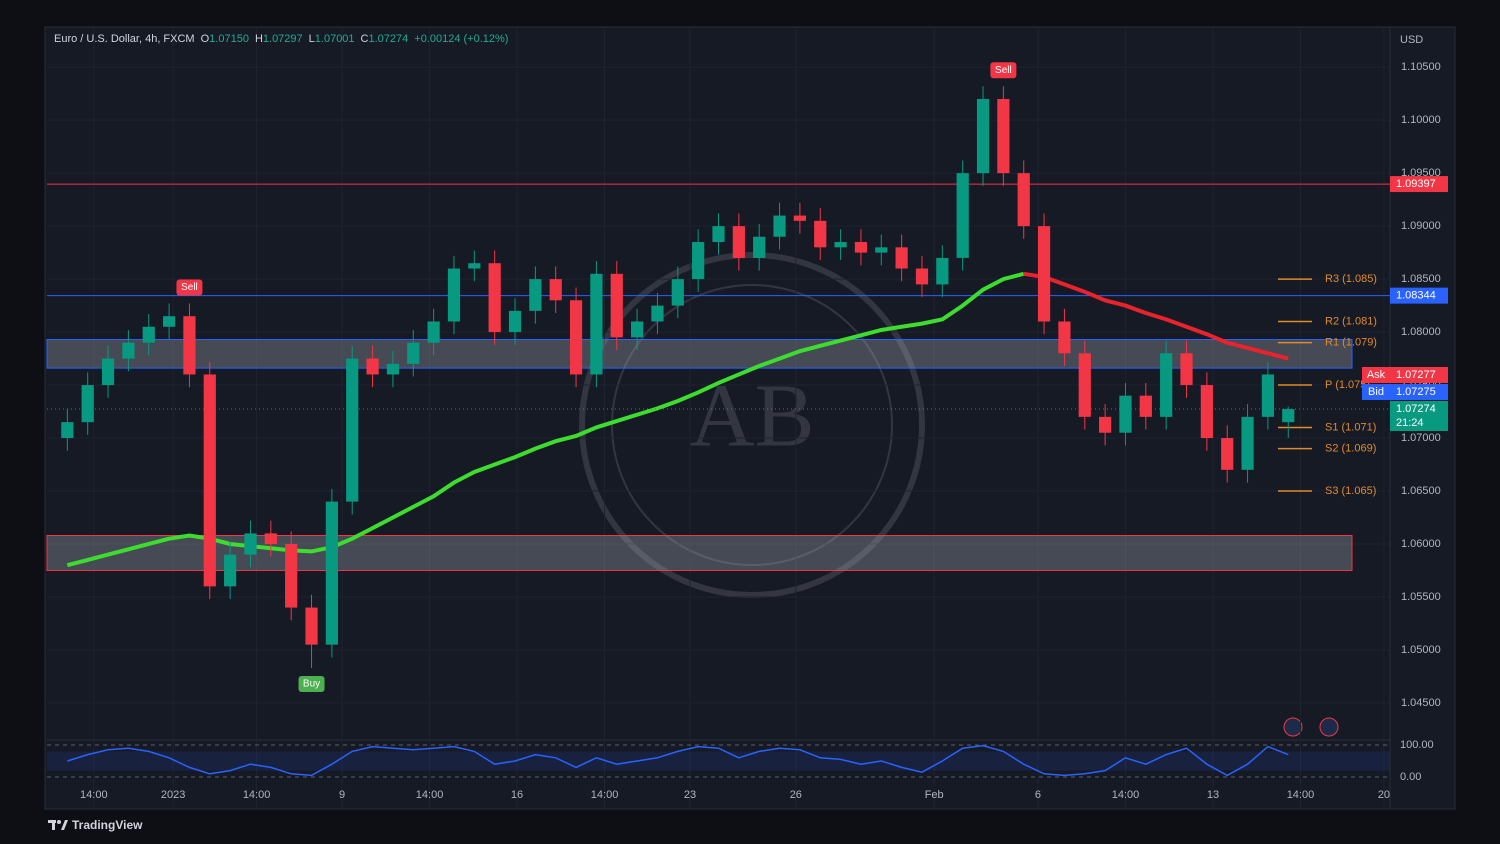 The height and width of the screenshot is (844, 1500). Describe the element at coordinates (1421, 650) in the screenshot. I see `y-tick-label: 1.05000` at that location.